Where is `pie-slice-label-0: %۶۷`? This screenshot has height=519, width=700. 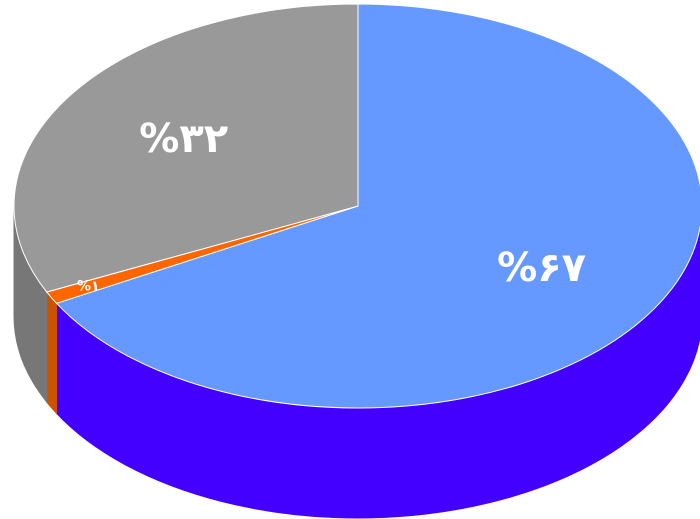
pie-slice-label-0: %۶۷ is located at coordinates (541, 268).